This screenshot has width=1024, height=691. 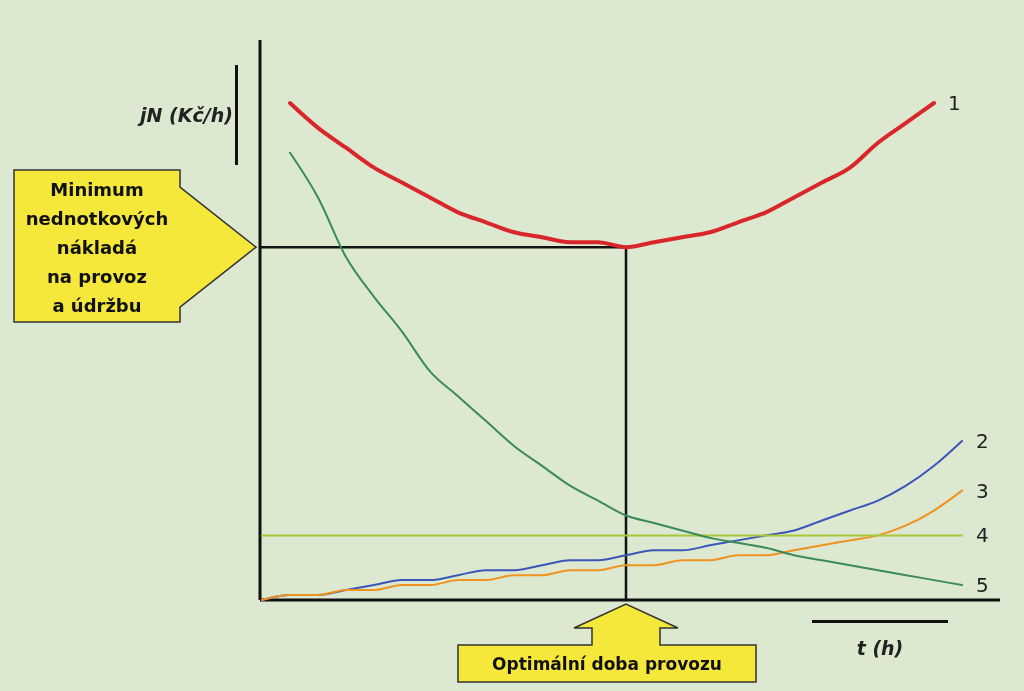 What do you see at coordinates (982, 535) in the screenshot?
I see `series-label: 4` at bounding box center [982, 535].